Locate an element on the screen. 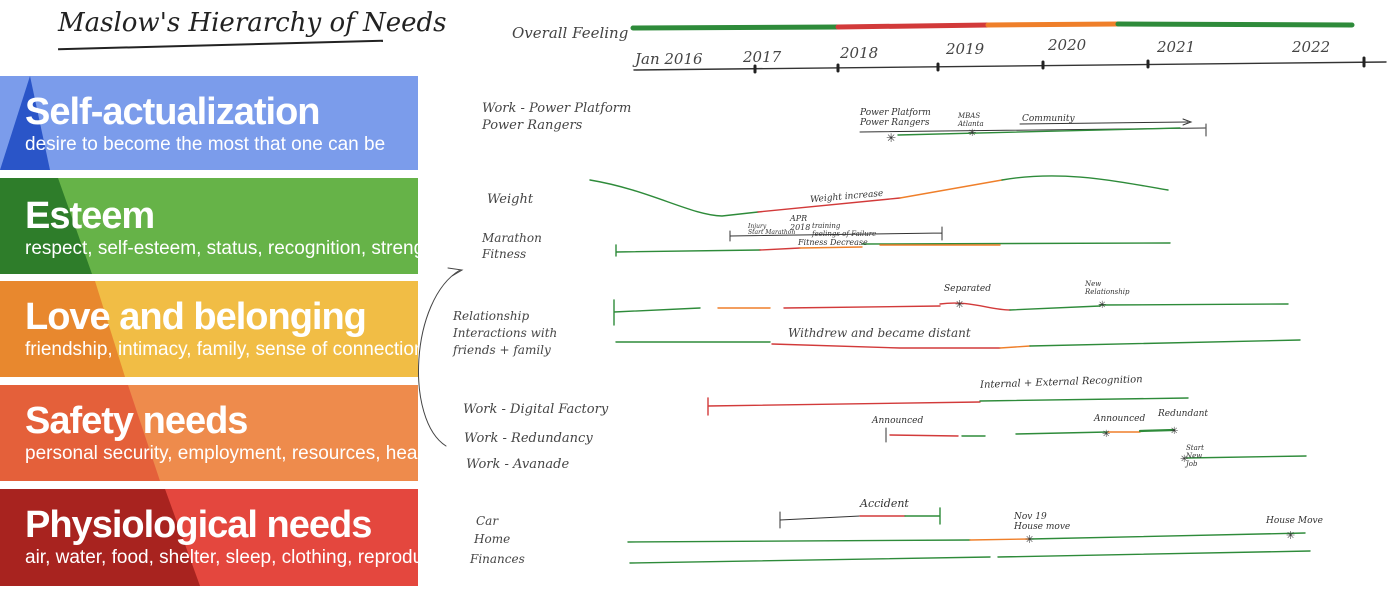  row-label-work-redundancy: Work - Redundancy is located at coordinates (528, 438).